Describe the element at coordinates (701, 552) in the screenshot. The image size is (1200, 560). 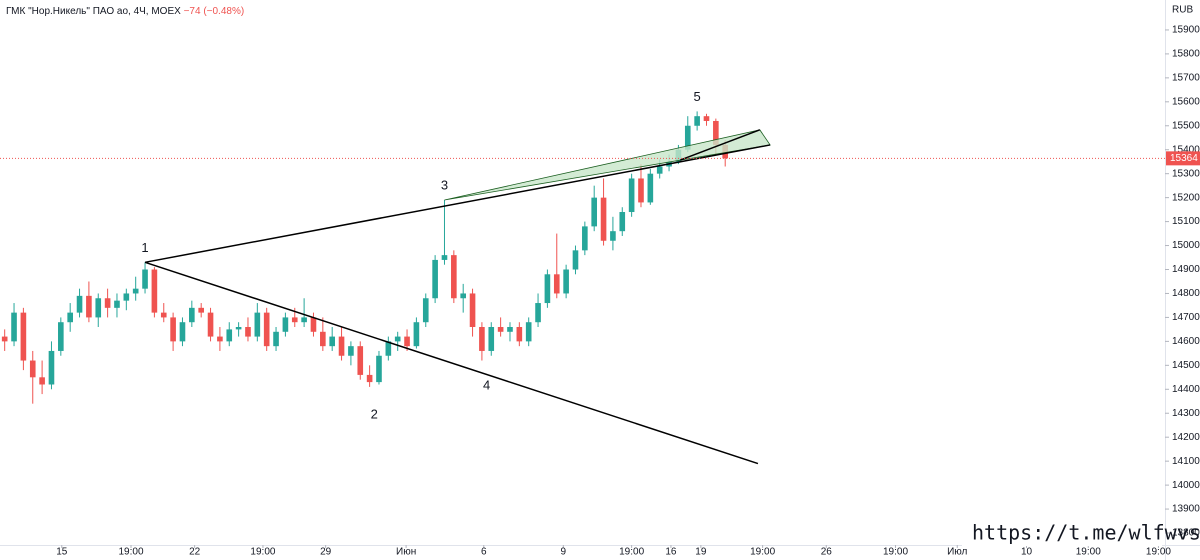
I see `x-tick-label: 19` at that location.